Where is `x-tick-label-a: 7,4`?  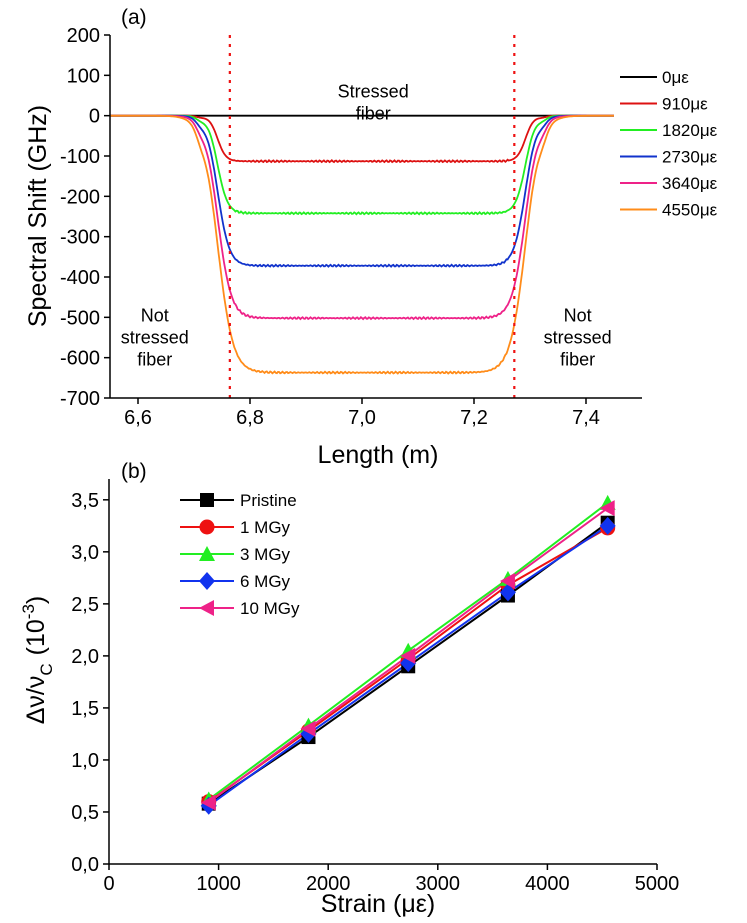 x-tick-label-a: 7,4 is located at coordinates (586, 418).